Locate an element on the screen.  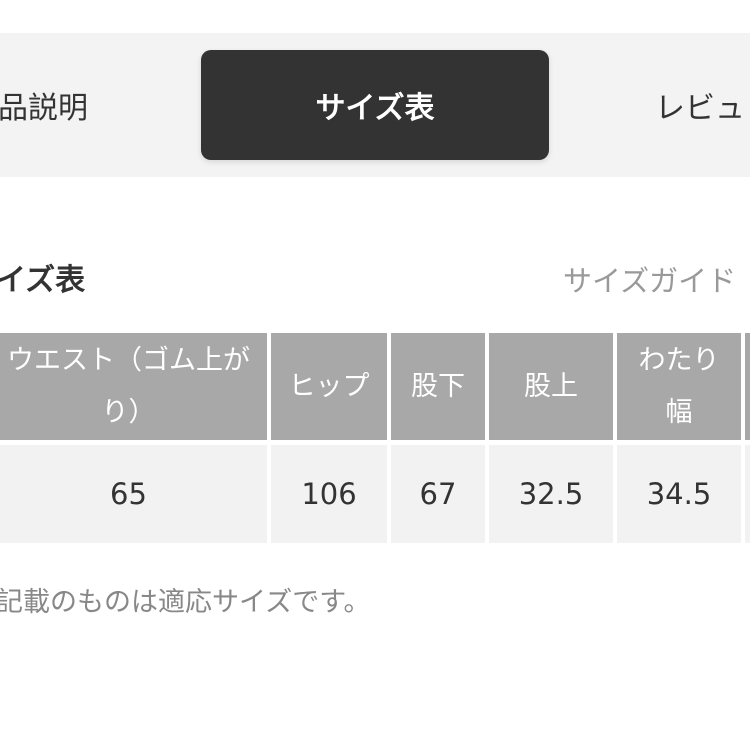
cell-thigh-width: 34.5 is located at coordinates (679, 494).